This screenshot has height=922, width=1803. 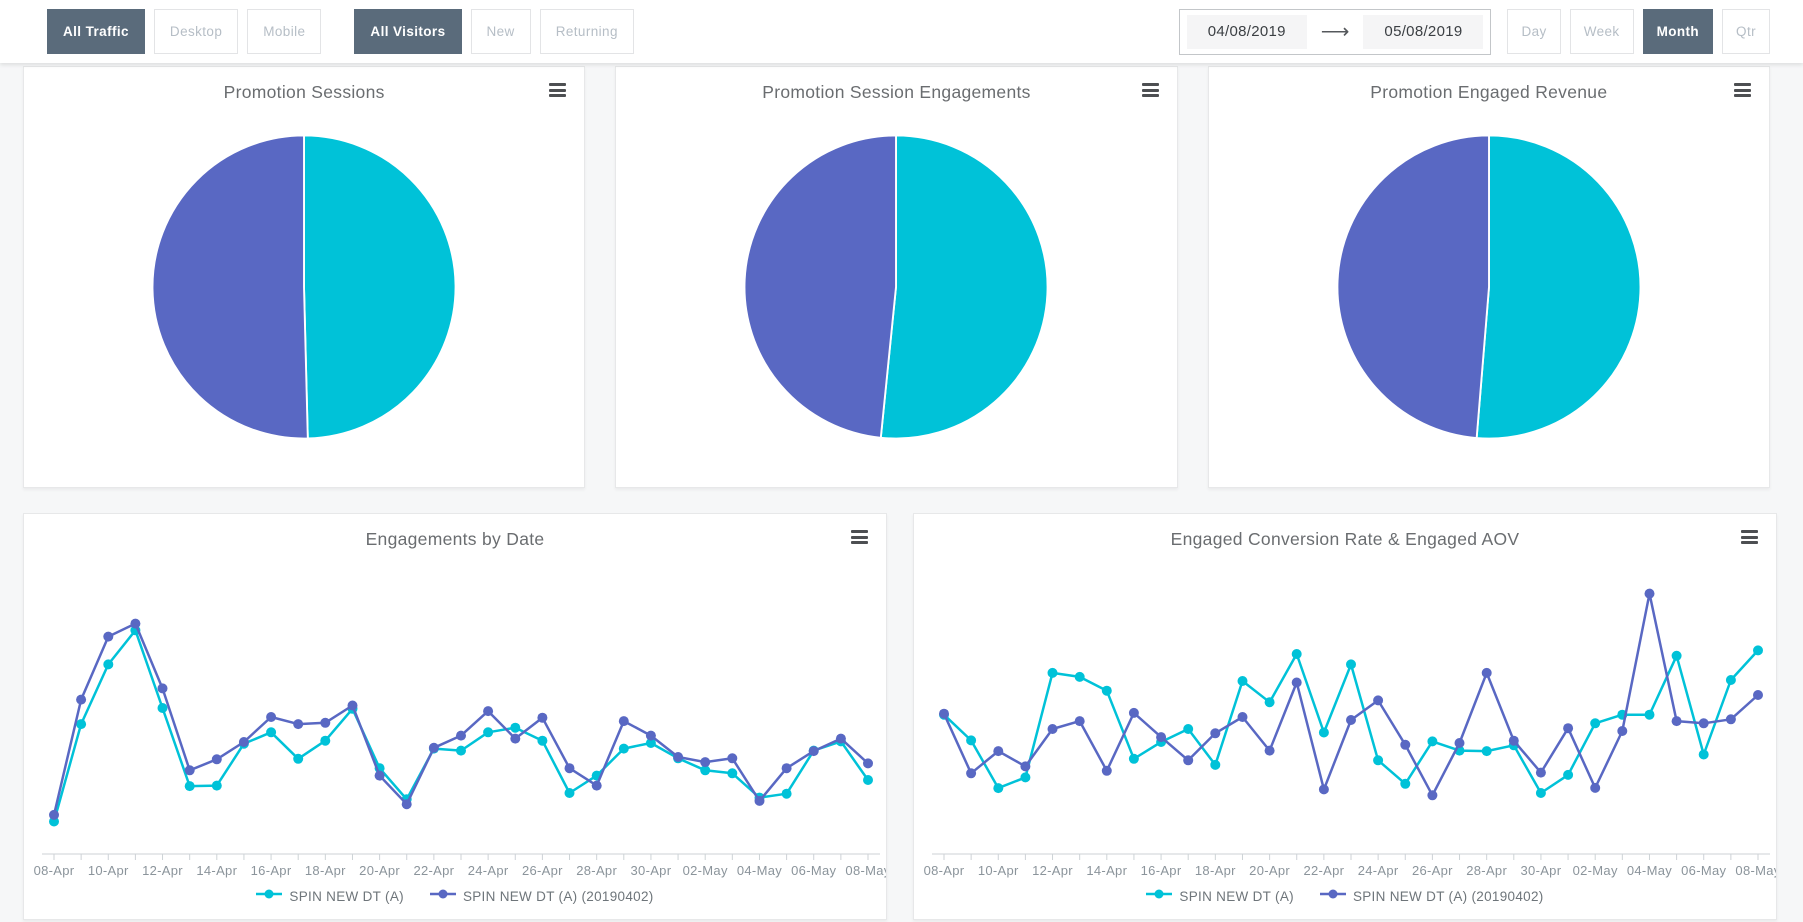 I want to click on filter-all-traffic-button: All Traffic, so click(x=96, y=31).